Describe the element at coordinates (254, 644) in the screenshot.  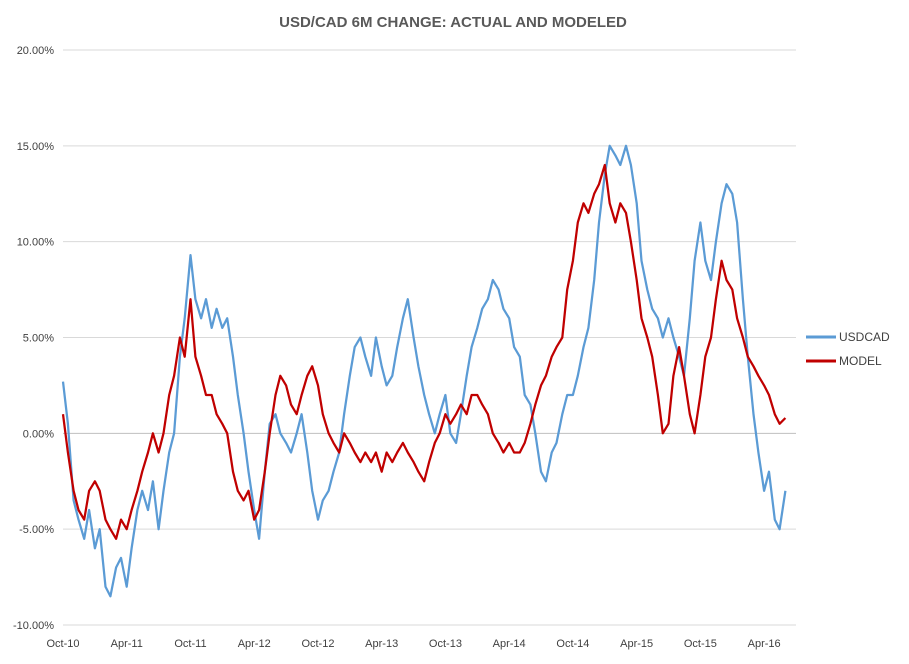
I see `x-tick-label: Apr-12` at that location.